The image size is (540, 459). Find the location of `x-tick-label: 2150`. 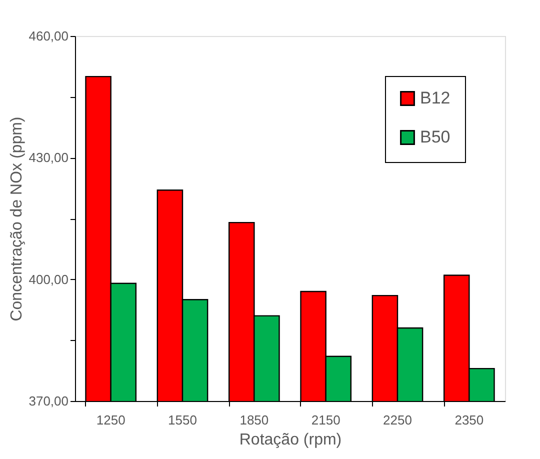

x-tick-label: 2150 is located at coordinates (325, 420).